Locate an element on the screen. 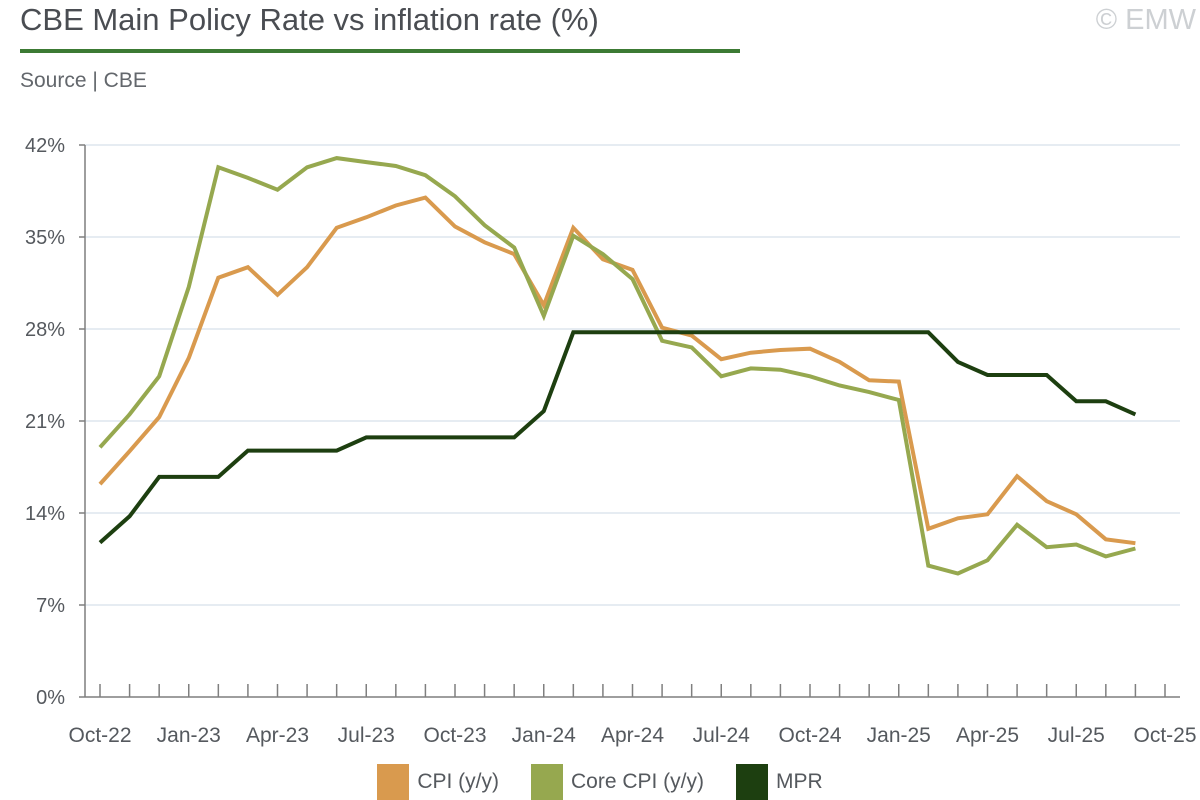 The image size is (1200, 800). x-tick-label: Jul-24 is located at coordinates (722, 735).